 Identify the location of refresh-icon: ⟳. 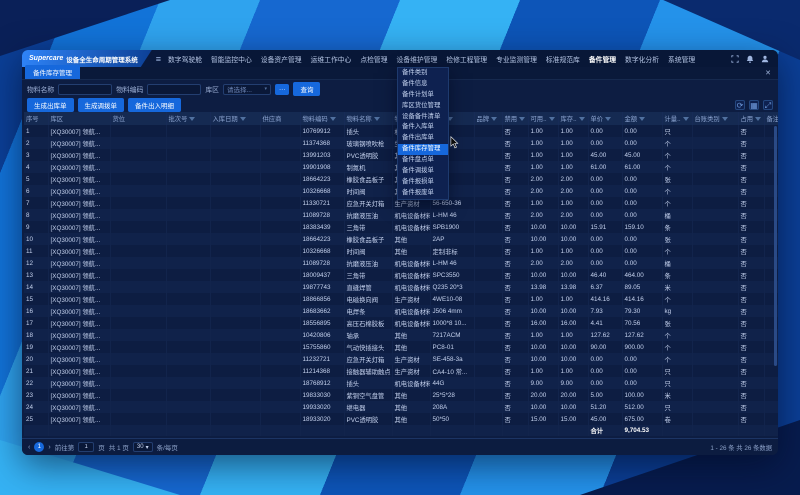
(740, 105).